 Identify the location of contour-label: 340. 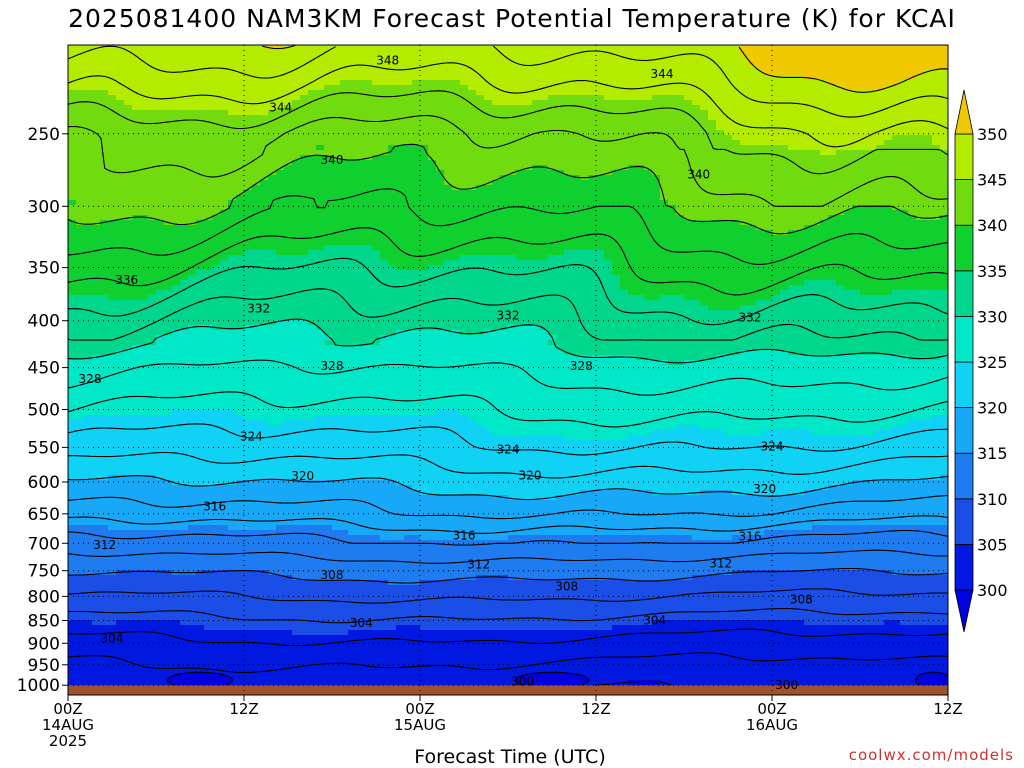
(698, 175).